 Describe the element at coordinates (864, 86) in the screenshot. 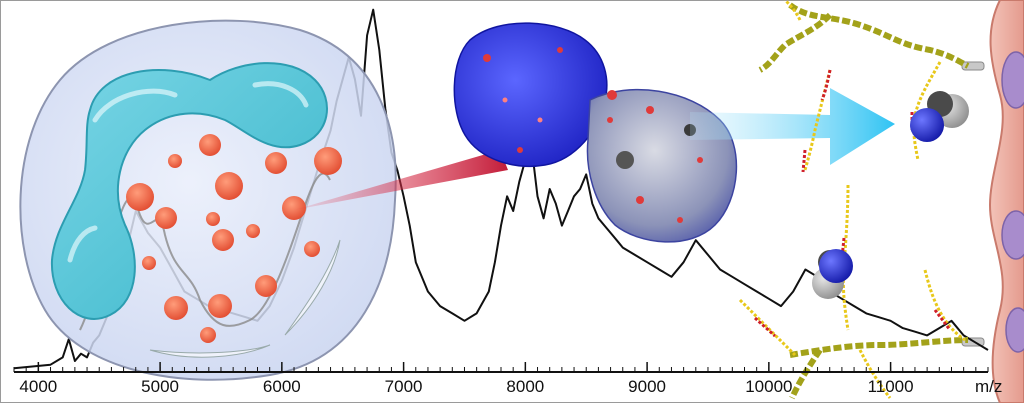

I see `glycan-chains-top` at that location.